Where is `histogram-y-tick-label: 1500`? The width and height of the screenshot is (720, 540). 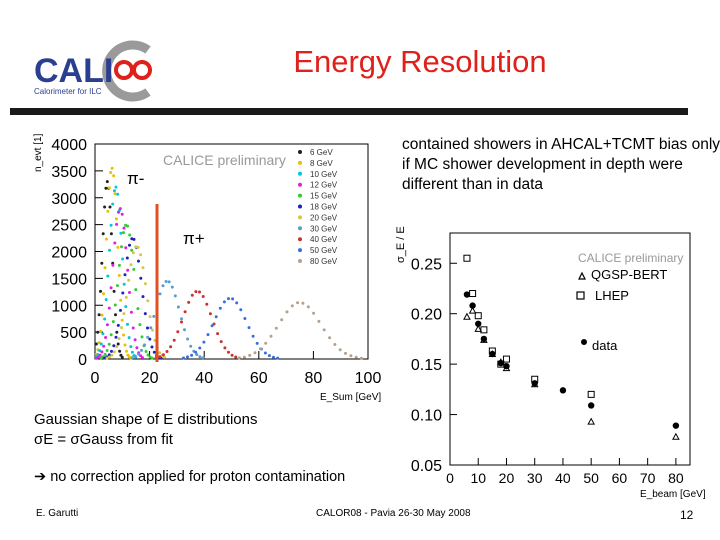 histogram-y-tick-label: 1500 is located at coordinates (69, 279).